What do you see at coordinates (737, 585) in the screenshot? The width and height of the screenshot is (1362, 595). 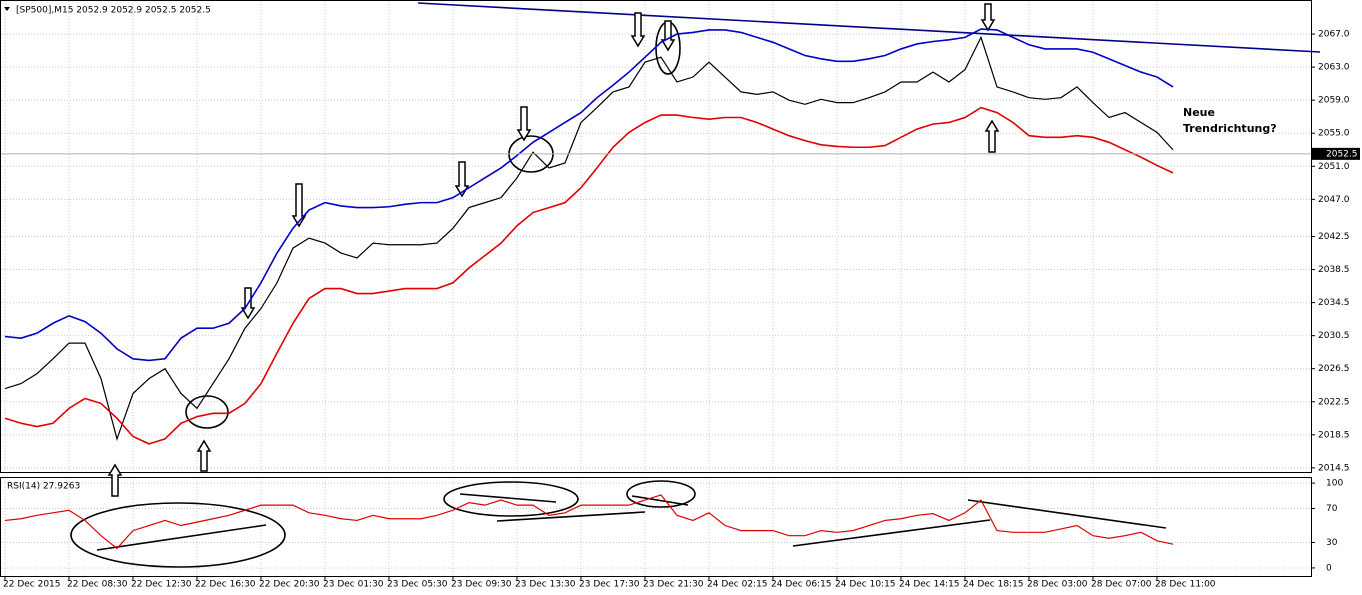 I see `x-tick-label: 24 Dec 02:15` at bounding box center [737, 585].